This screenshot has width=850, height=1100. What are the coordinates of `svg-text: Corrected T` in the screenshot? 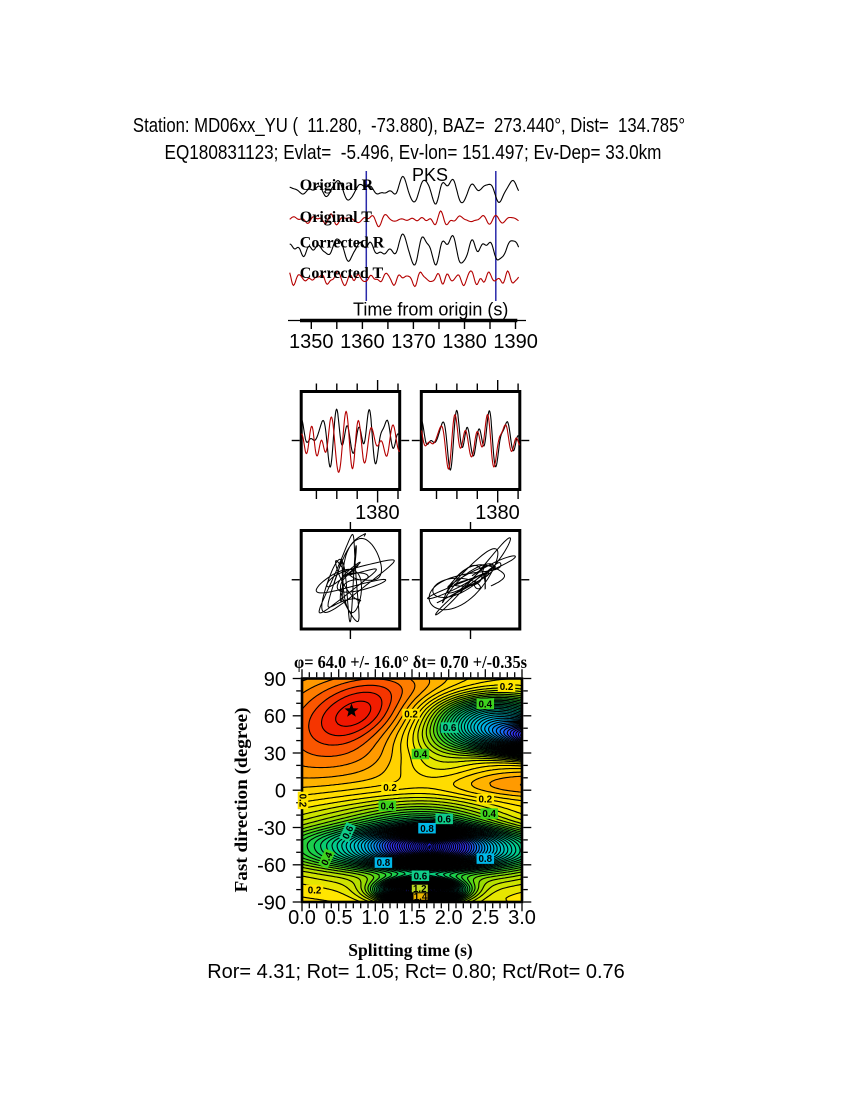 It's located at (342, 273).